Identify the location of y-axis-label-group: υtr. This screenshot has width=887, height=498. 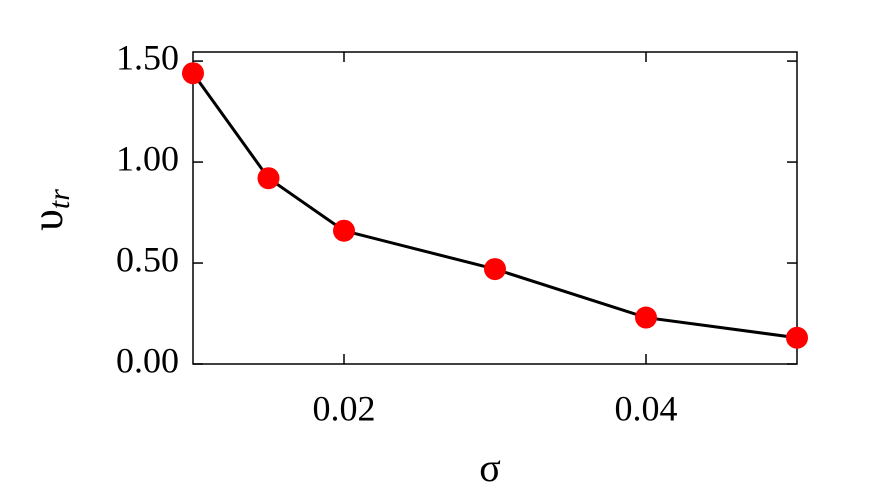
(49, 210).